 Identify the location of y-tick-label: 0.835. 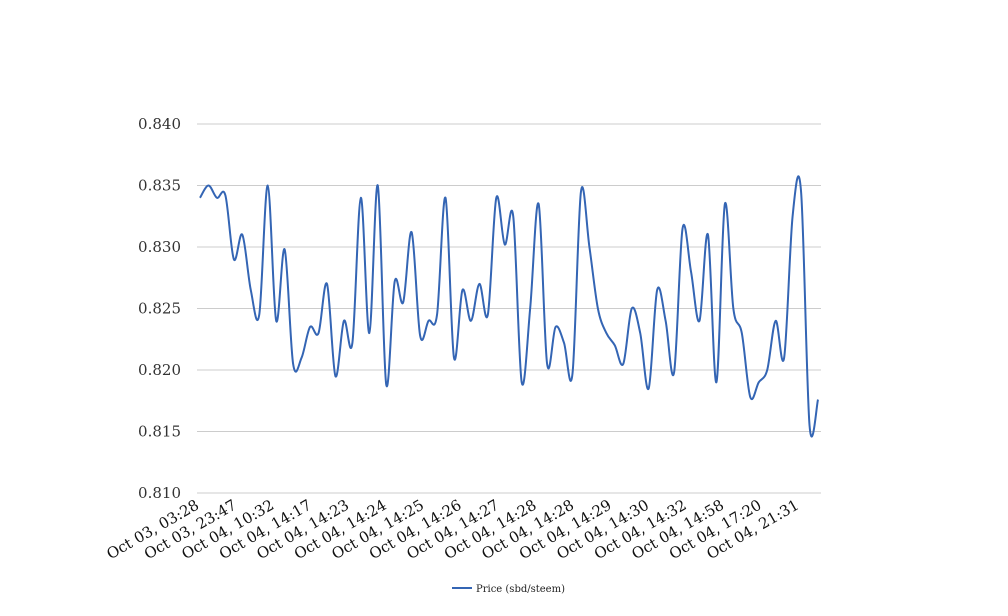
(159, 186).